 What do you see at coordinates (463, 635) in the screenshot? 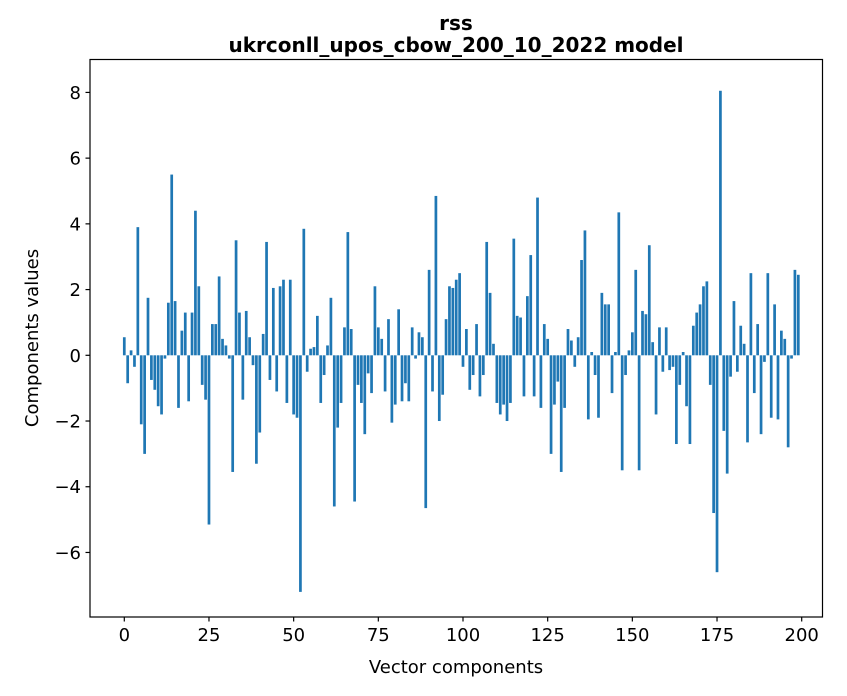
I see `x-tick-label: 100` at bounding box center [463, 635].